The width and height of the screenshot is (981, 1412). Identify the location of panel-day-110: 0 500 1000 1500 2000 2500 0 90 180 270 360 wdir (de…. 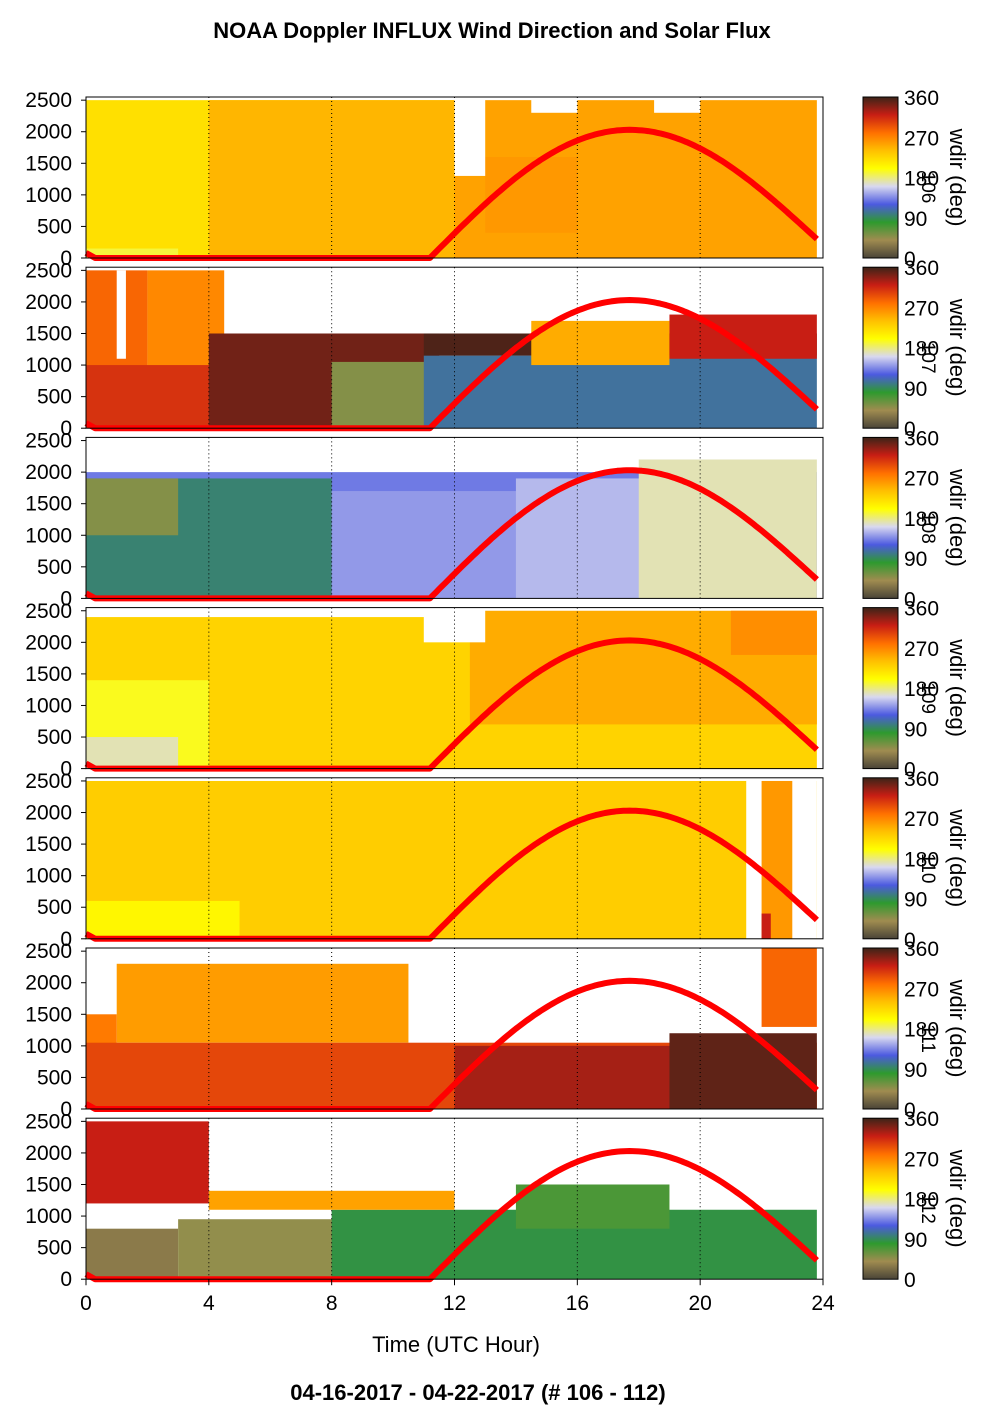
(497, 860).